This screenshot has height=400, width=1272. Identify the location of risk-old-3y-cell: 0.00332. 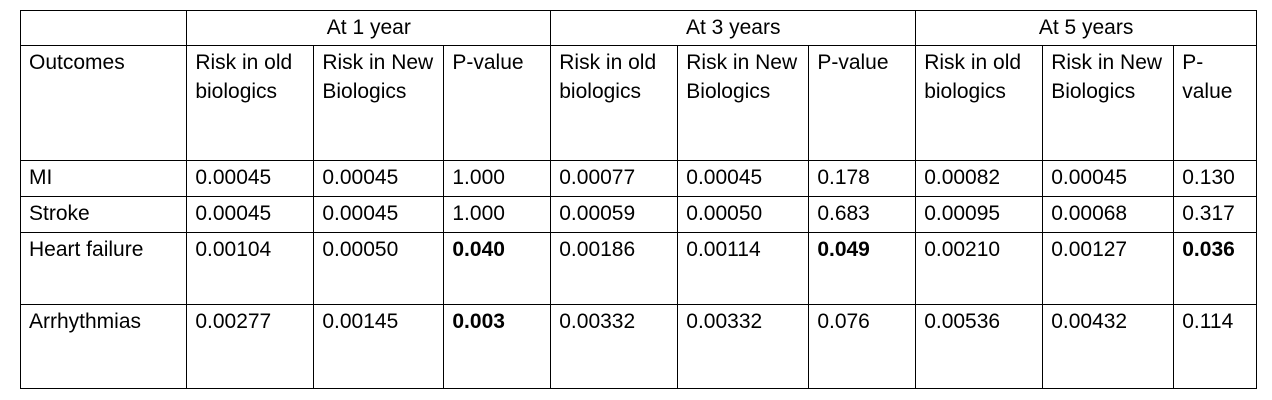
(614, 346).